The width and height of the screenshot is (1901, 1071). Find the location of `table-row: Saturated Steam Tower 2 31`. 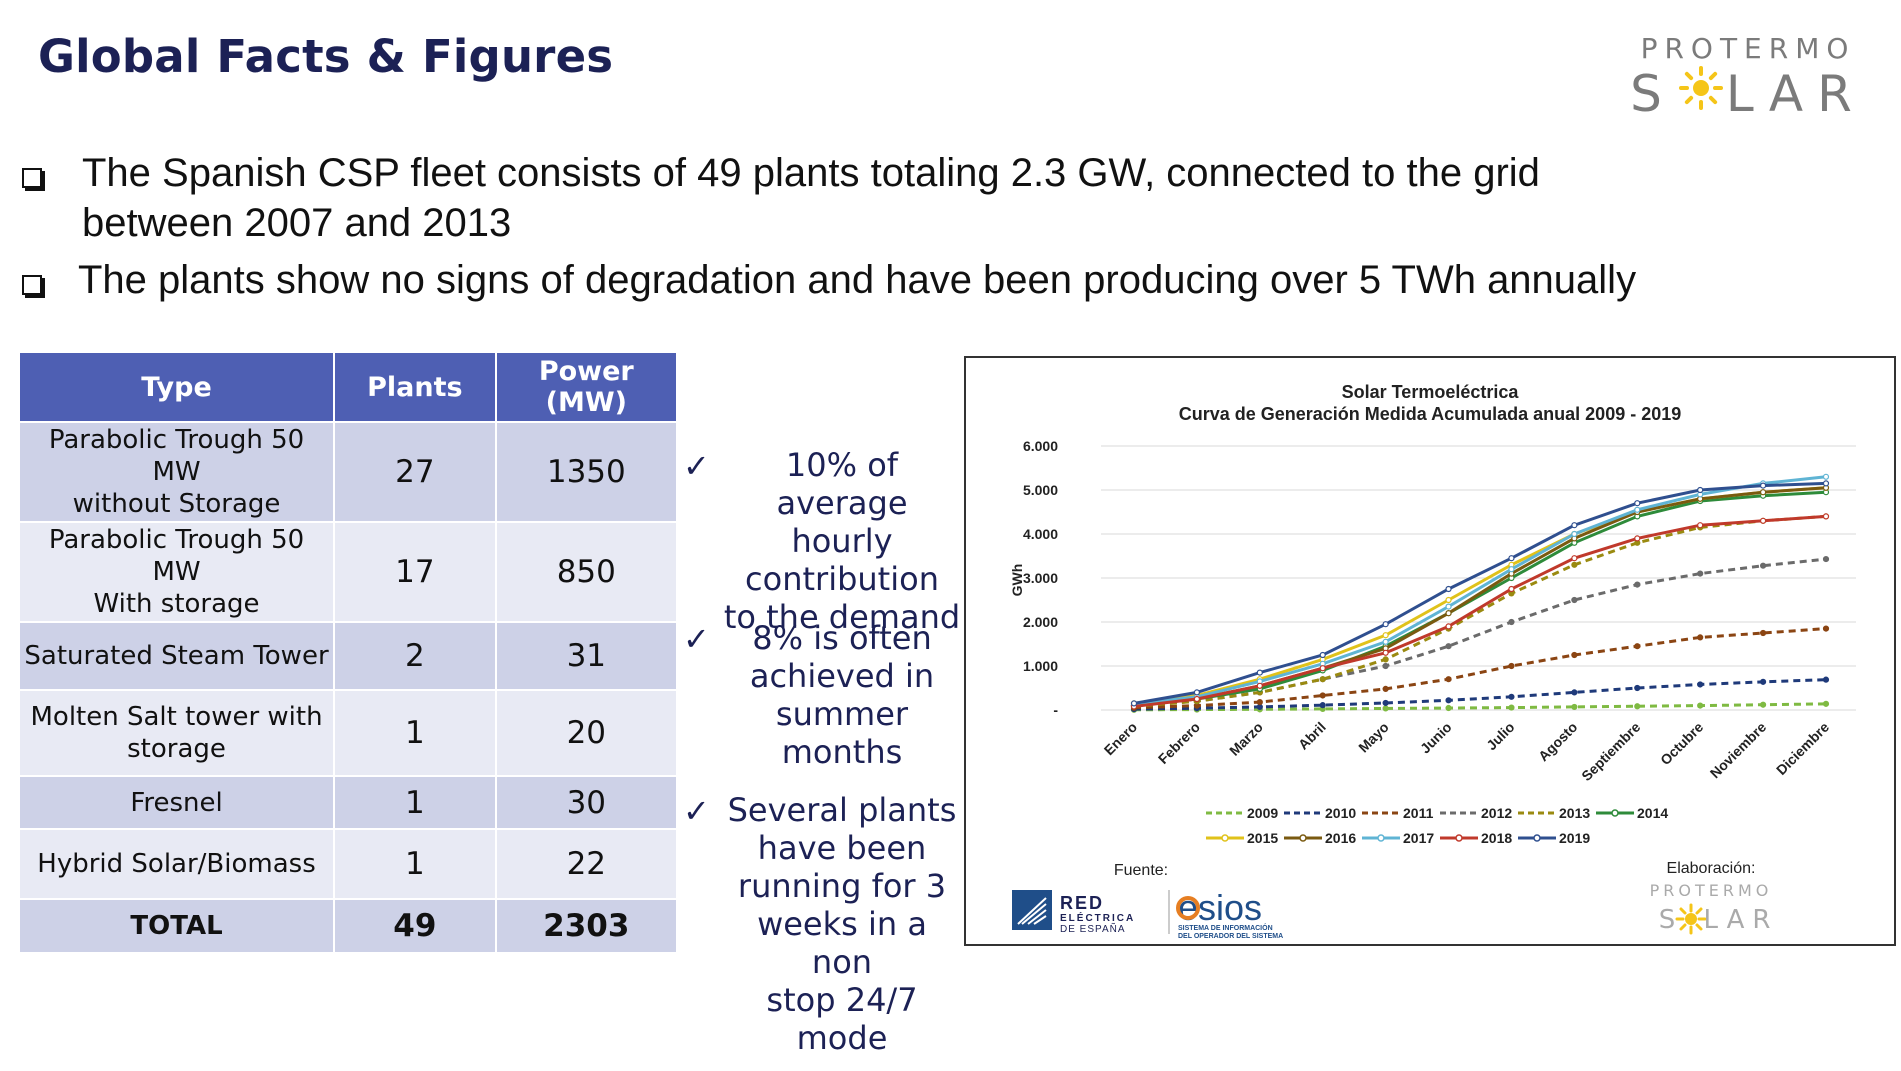

table-row: Saturated Steam Tower 2 31 is located at coordinates (348, 656).